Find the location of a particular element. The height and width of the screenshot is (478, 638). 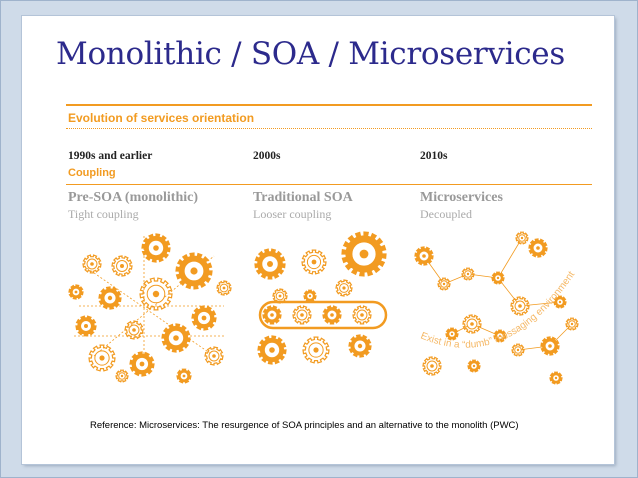

dotted-divider is located at coordinates (329, 128).